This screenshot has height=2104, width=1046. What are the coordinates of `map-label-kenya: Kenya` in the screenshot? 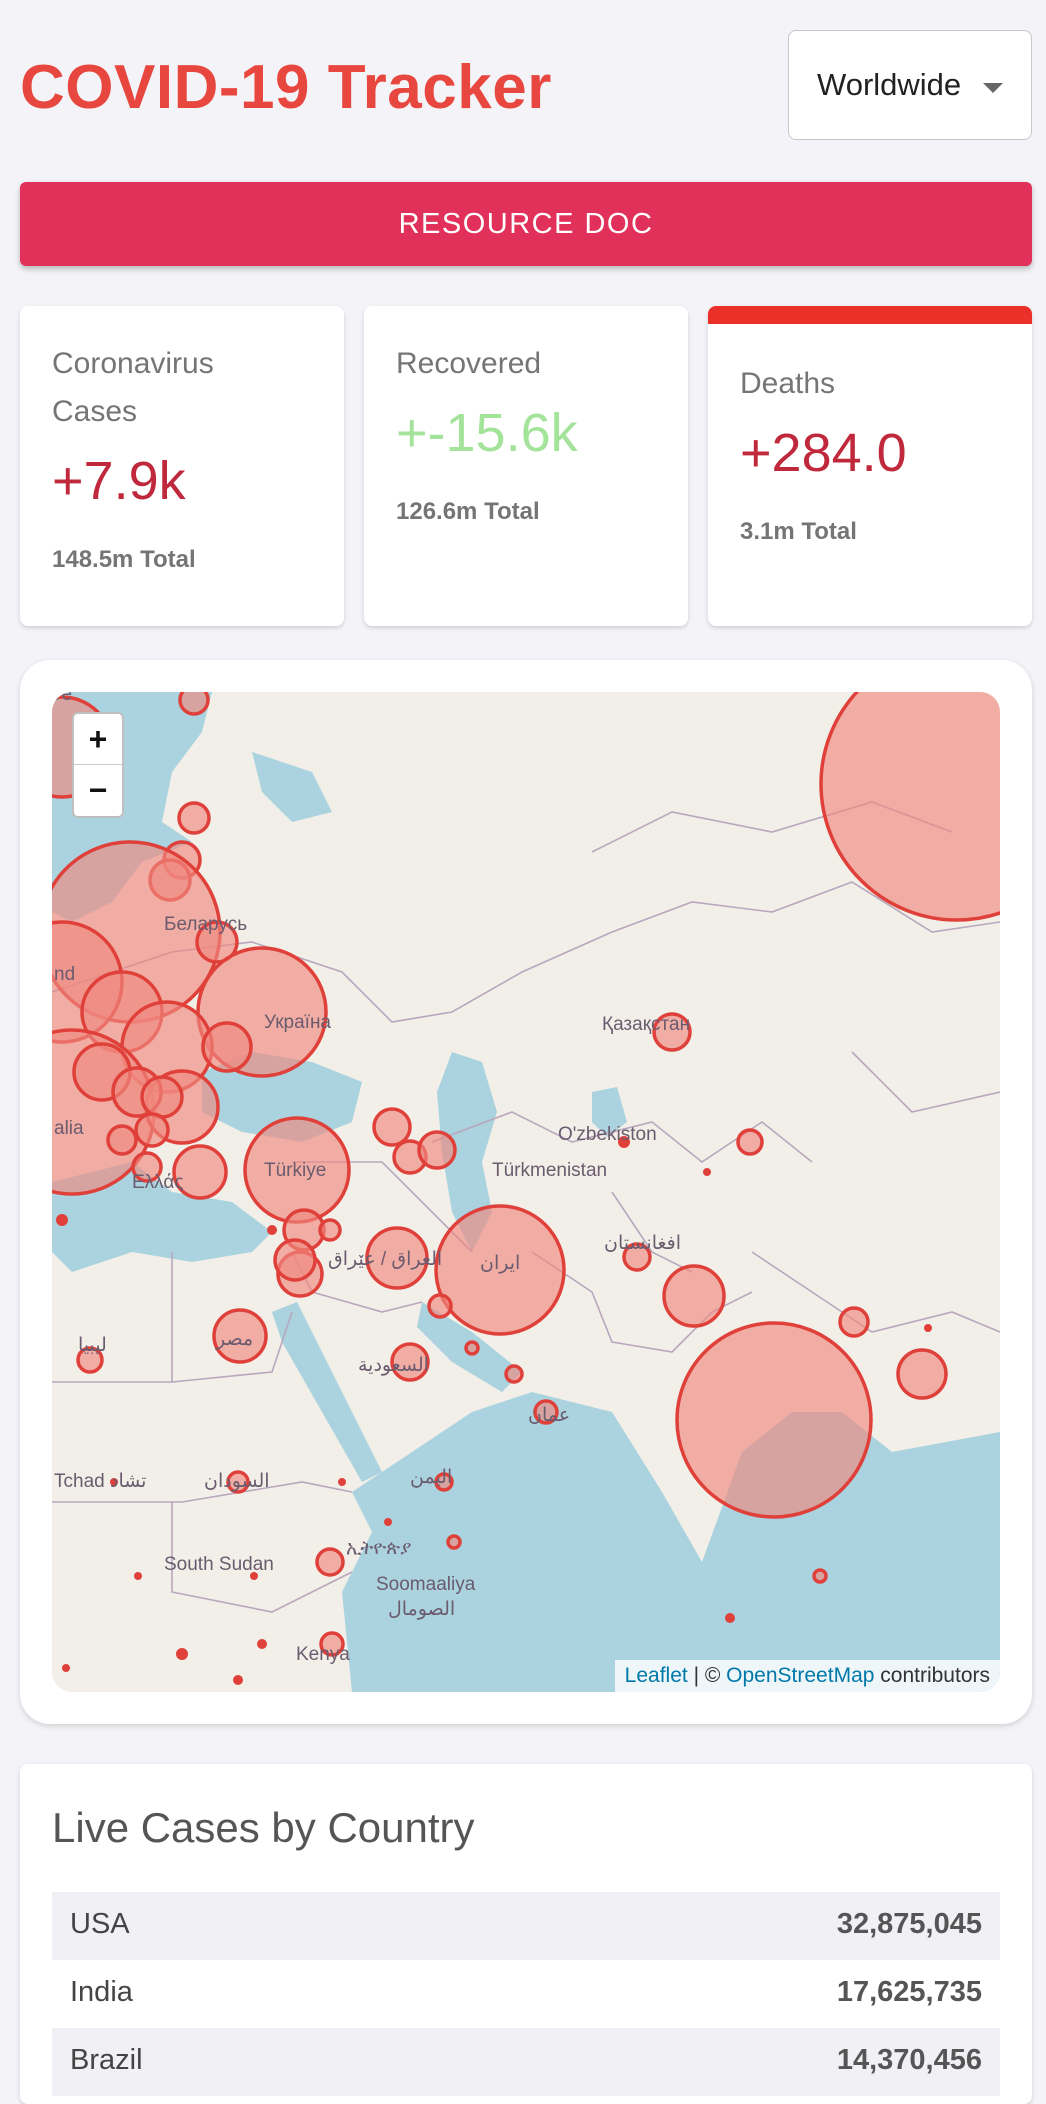 It's located at (323, 1654).